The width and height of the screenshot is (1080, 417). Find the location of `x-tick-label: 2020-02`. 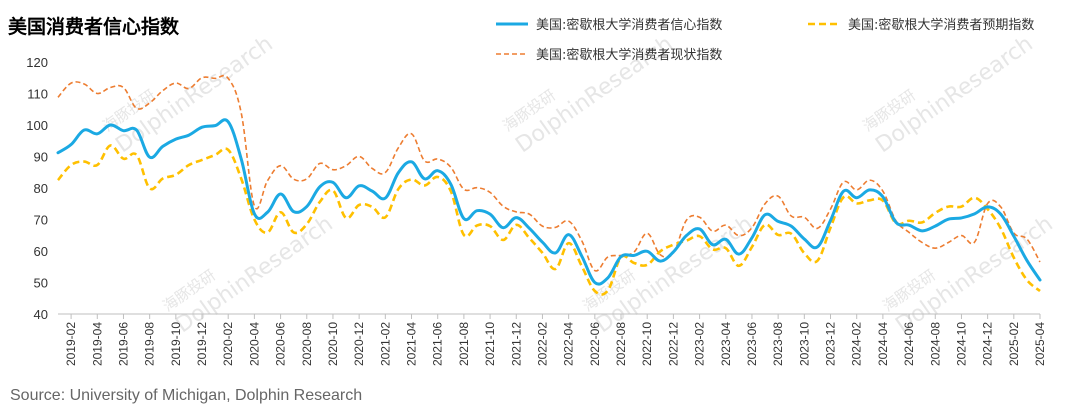

x-tick-label: 2020-02 is located at coordinates (228, 344).